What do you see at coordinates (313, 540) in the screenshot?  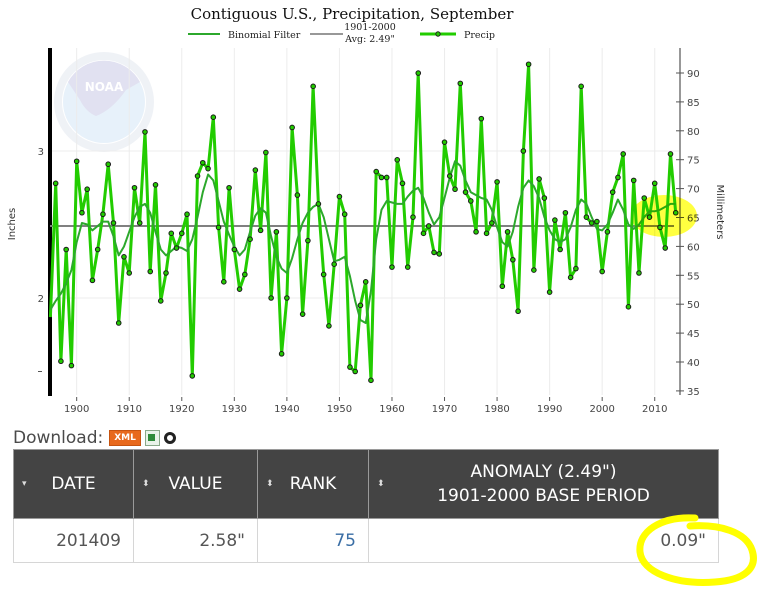 I see `cell-rank-link: 75` at bounding box center [313, 540].